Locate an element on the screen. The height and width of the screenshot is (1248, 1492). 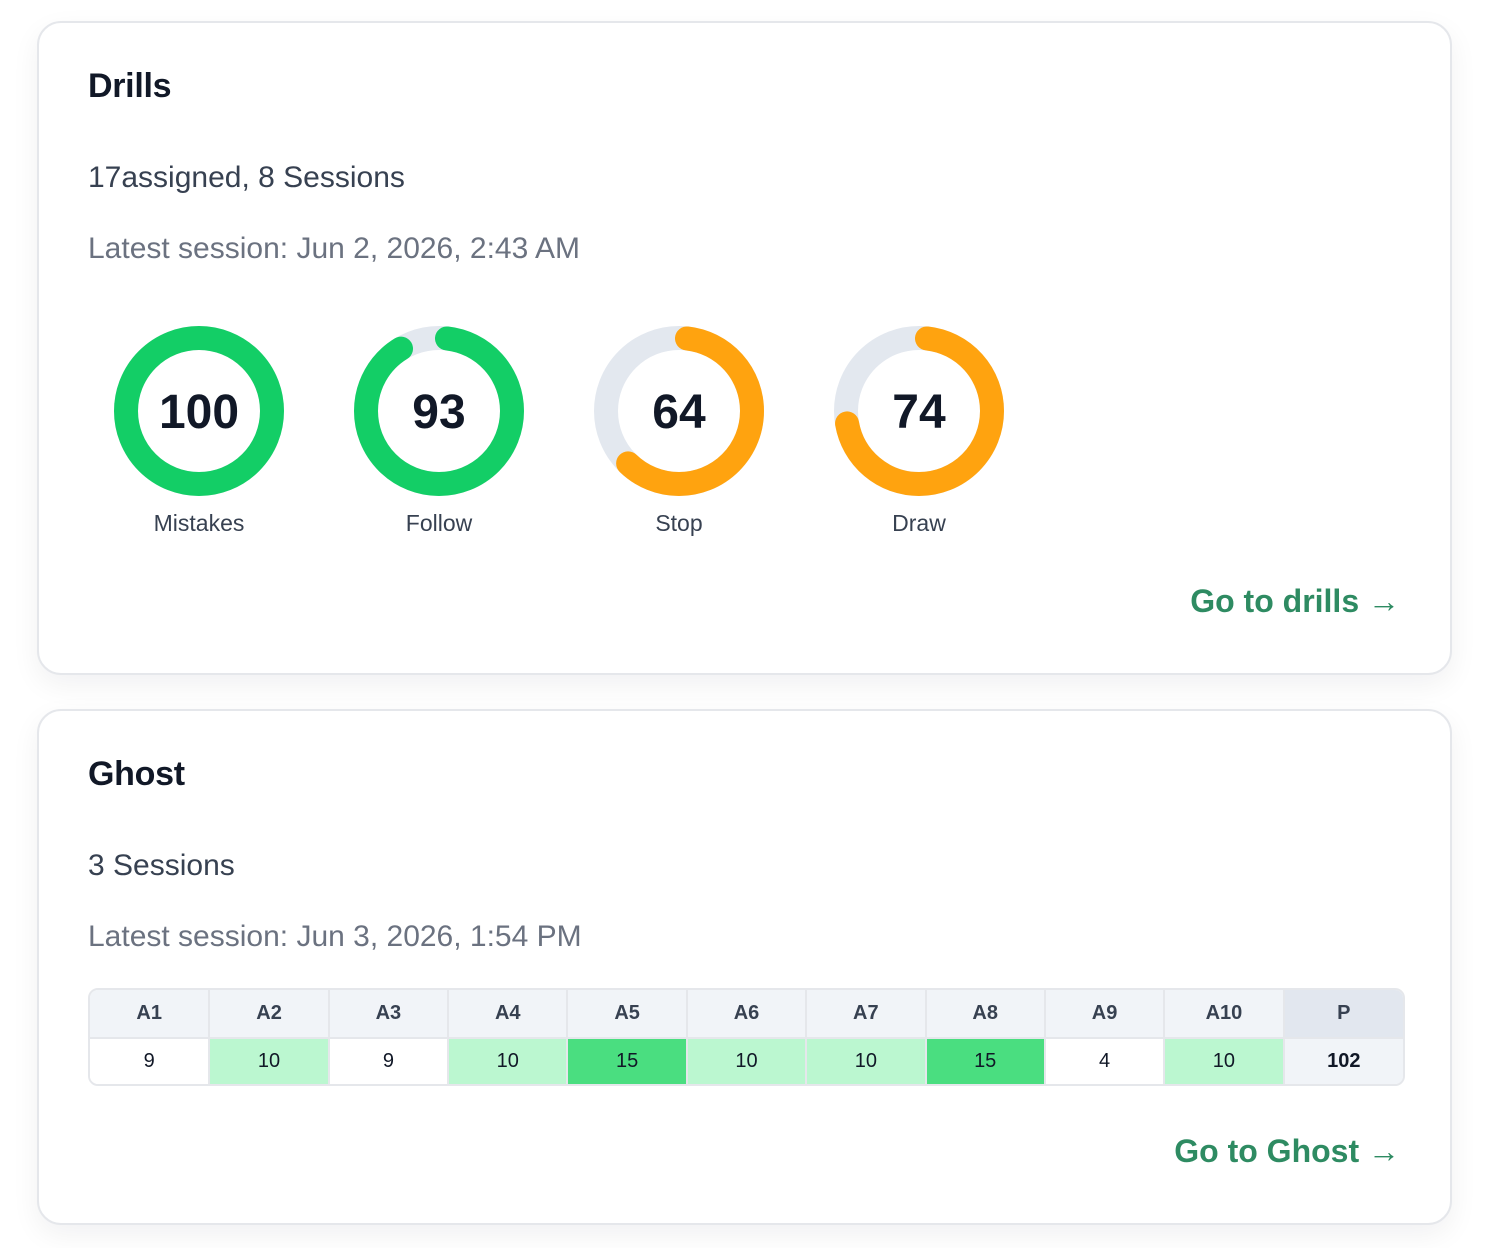
gauge-mistakes: 100 Mistakes is located at coordinates (199, 431).